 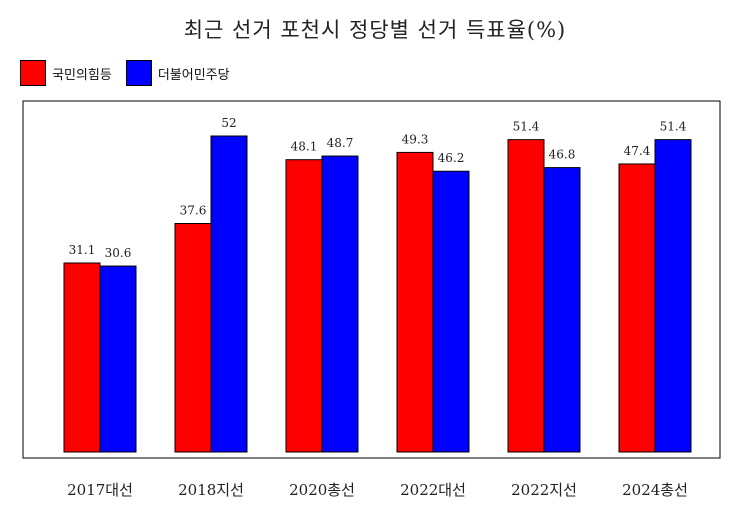 I want to click on legend-item-series-2: 더불어민주당, so click(x=177, y=73).